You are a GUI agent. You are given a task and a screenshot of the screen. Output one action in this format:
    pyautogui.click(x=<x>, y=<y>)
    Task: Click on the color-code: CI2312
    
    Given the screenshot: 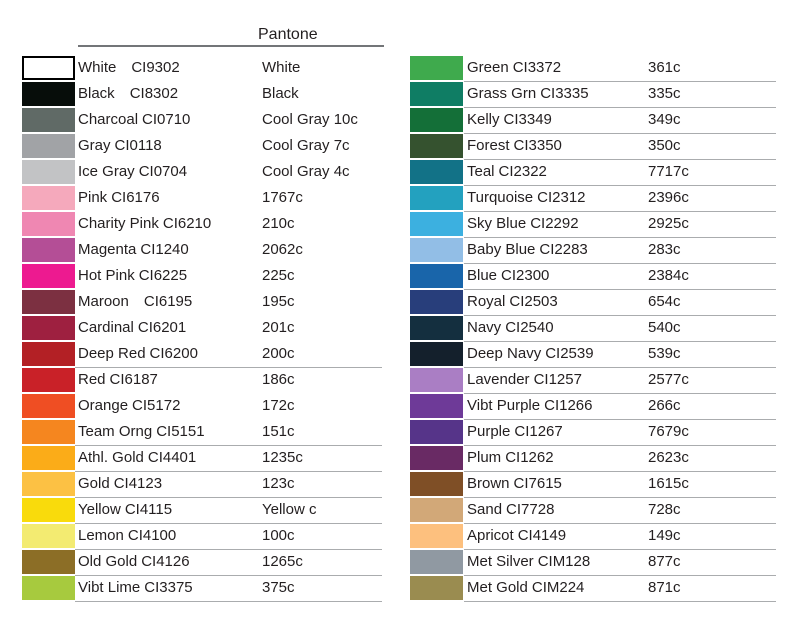 What is the action you would take?
    pyautogui.click(x=561, y=197)
    